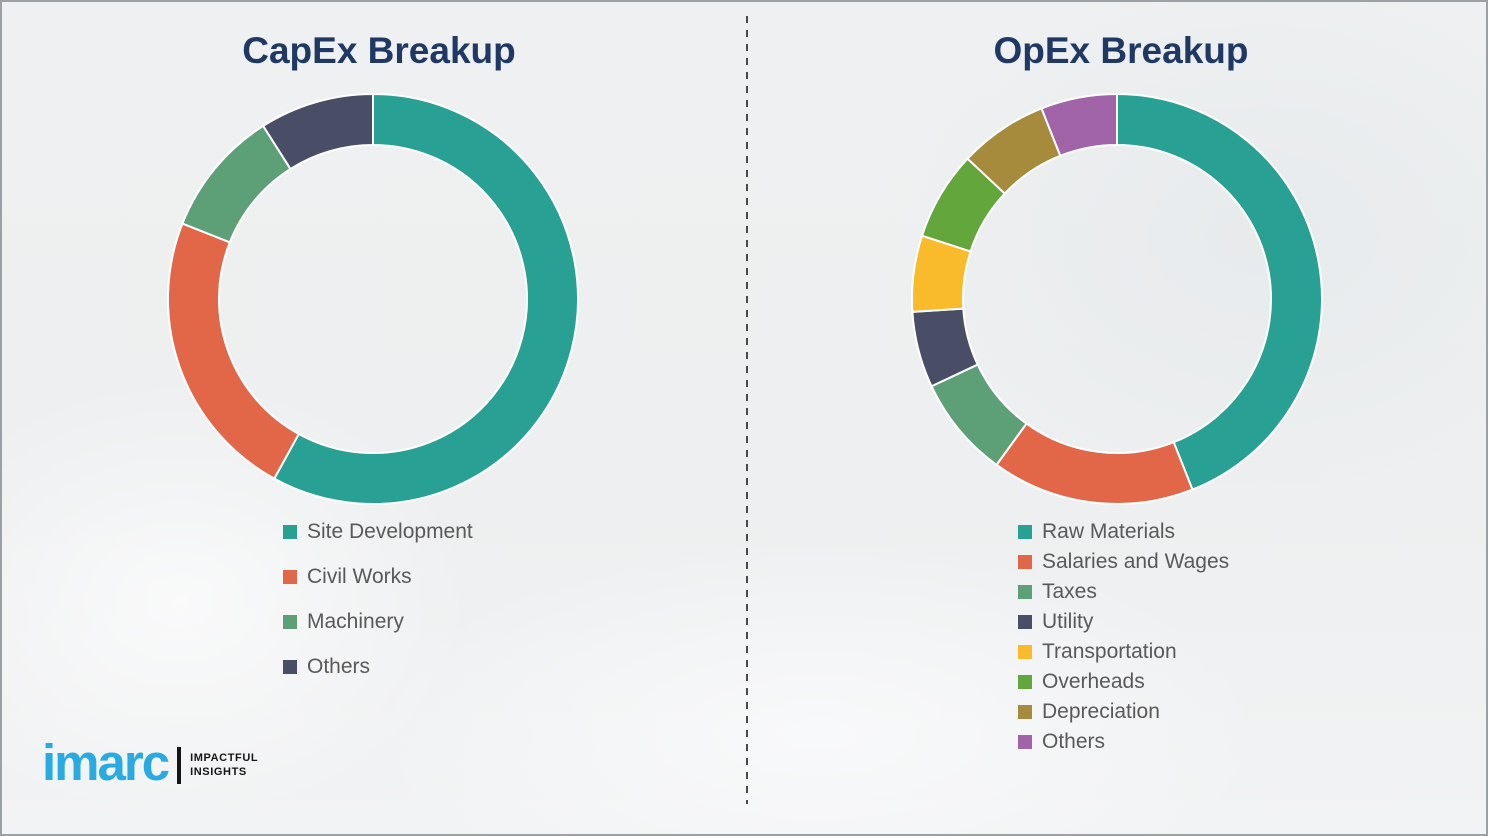 The width and height of the screenshot is (1488, 836). What do you see at coordinates (106, 762) in the screenshot?
I see `imarc-logo-wordmark: imarc` at bounding box center [106, 762].